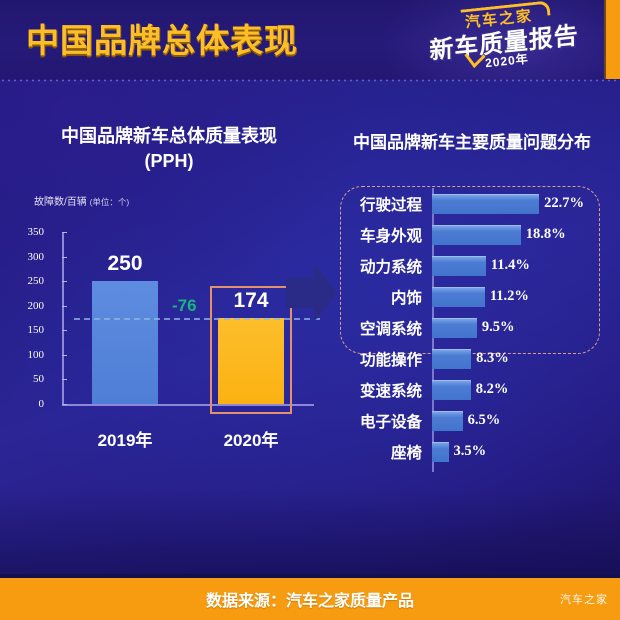 The image size is (620, 620). Describe the element at coordinates (390, 329) in the screenshot. I see `issue-label-空调系统: 空调系统` at that location.